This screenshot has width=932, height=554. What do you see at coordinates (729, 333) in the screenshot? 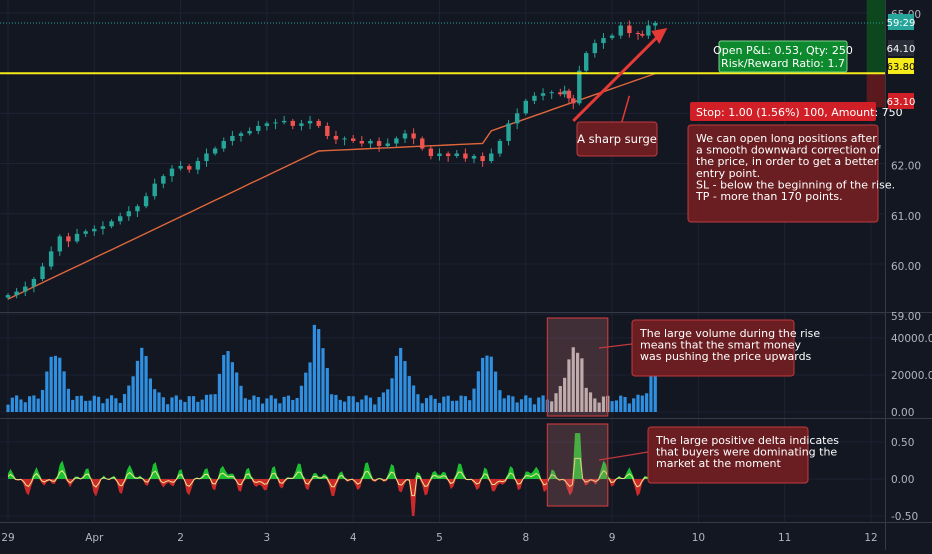
I see `volume-note-line: The large volume during the rise` at bounding box center [729, 333].